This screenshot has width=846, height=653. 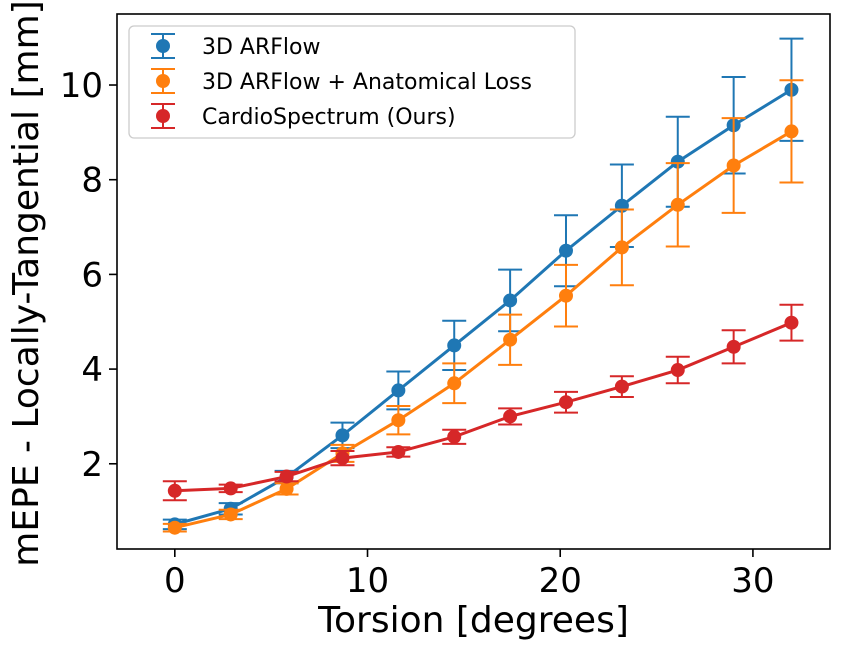 I want to click on legend-box, so click(x=352, y=82).